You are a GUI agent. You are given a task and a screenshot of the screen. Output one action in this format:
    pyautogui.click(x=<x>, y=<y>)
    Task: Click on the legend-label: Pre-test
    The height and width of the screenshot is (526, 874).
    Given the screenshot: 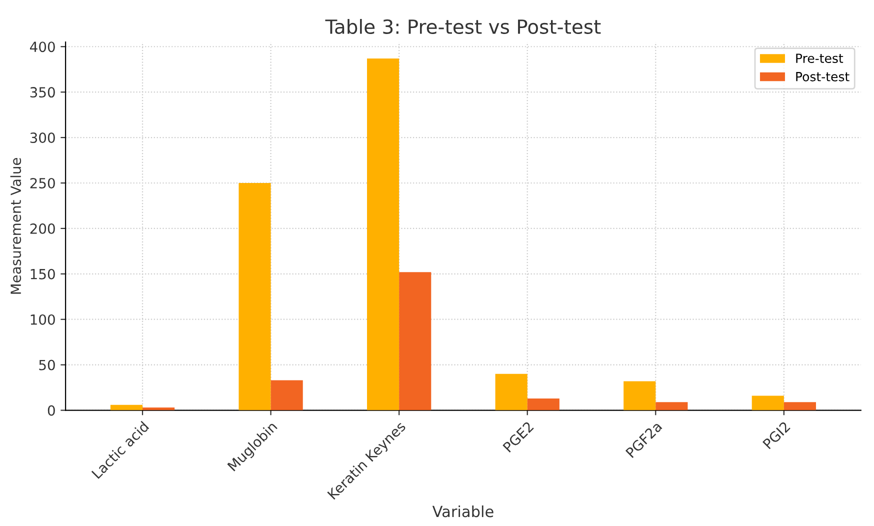 What is the action you would take?
    pyautogui.click(x=820, y=59)
    